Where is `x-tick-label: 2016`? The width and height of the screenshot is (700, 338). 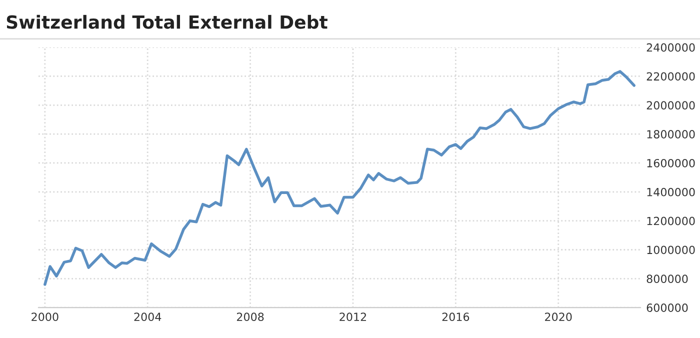
x-tick-label: 2016 is located at coordinates (456, 317).